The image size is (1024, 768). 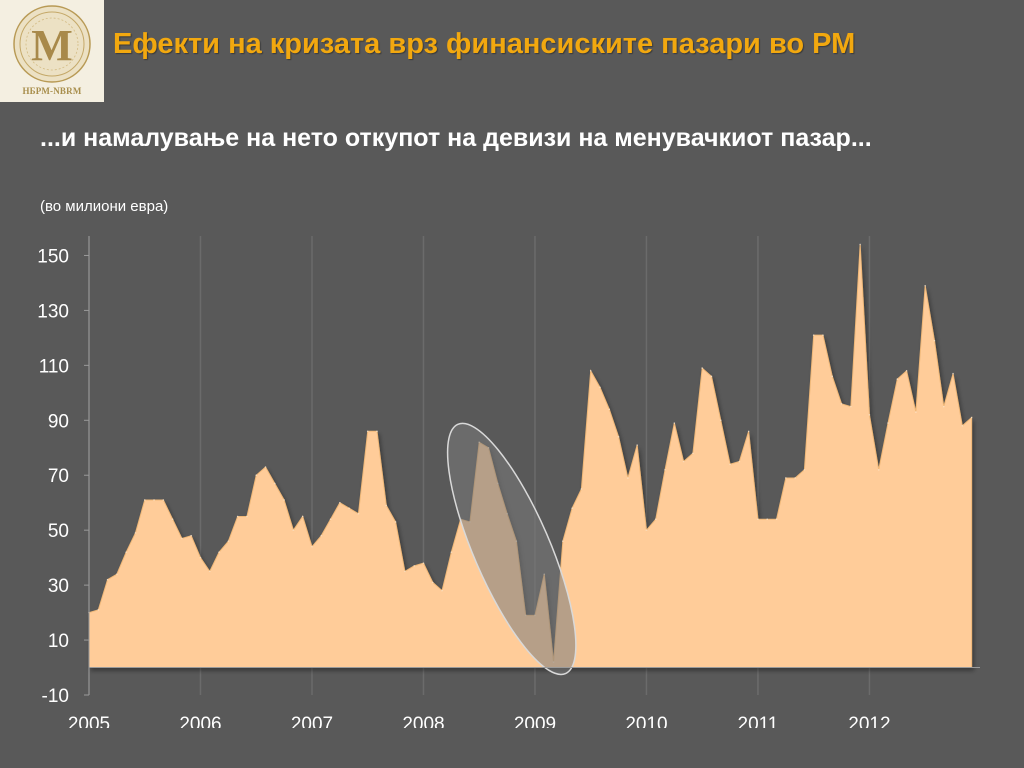 I want to click on x-tick-label: 2008, so click(x=423, y=721).